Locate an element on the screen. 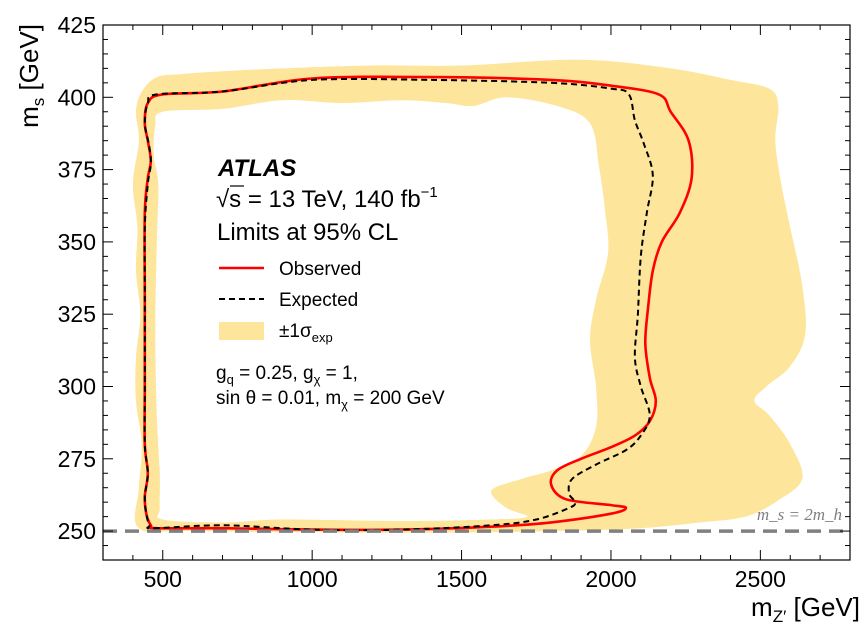 The height and width of the screenshot is (626, 864). legend-expected-label: Expected is located at coordinates (318, 300).